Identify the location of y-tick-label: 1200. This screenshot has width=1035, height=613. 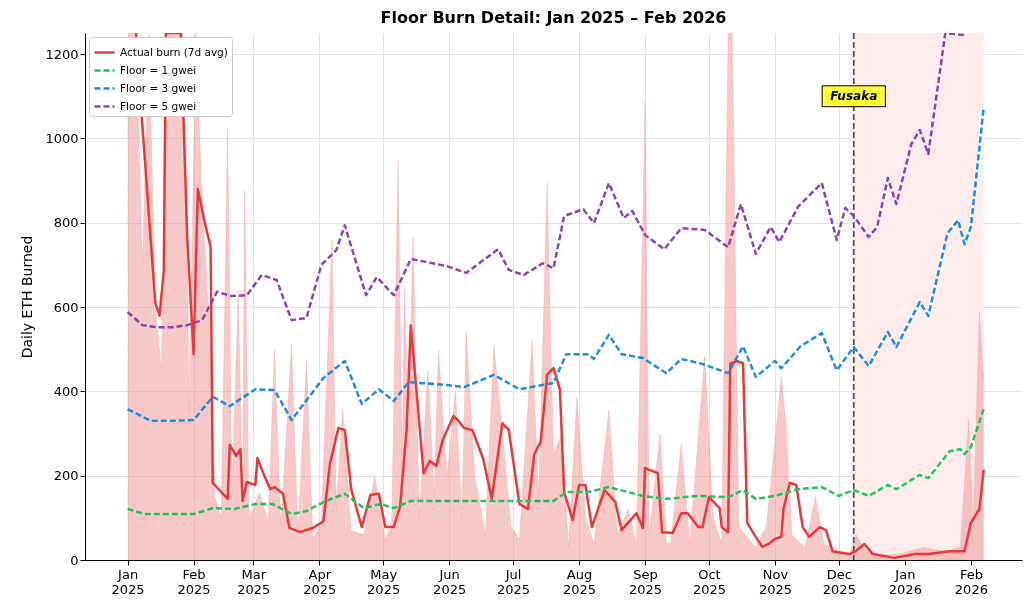
(62, 54).